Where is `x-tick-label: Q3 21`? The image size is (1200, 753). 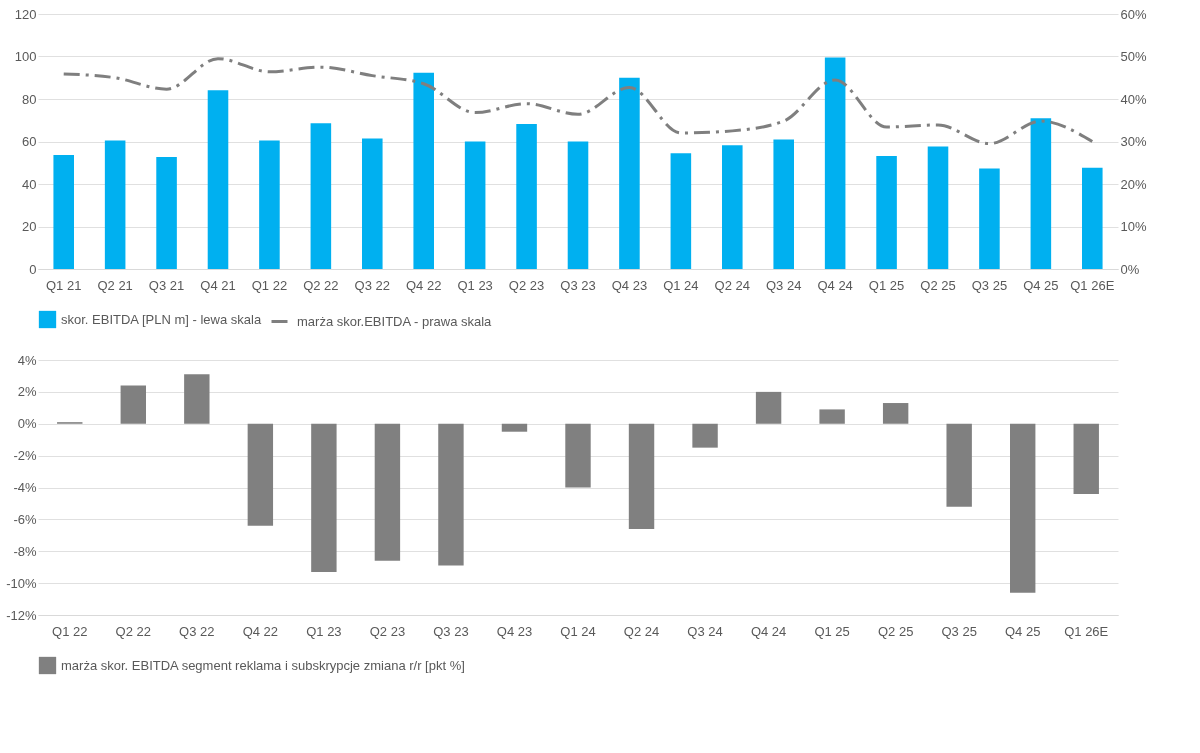 x-tick-label: Q3 21 is located at coordinates (166, 285).